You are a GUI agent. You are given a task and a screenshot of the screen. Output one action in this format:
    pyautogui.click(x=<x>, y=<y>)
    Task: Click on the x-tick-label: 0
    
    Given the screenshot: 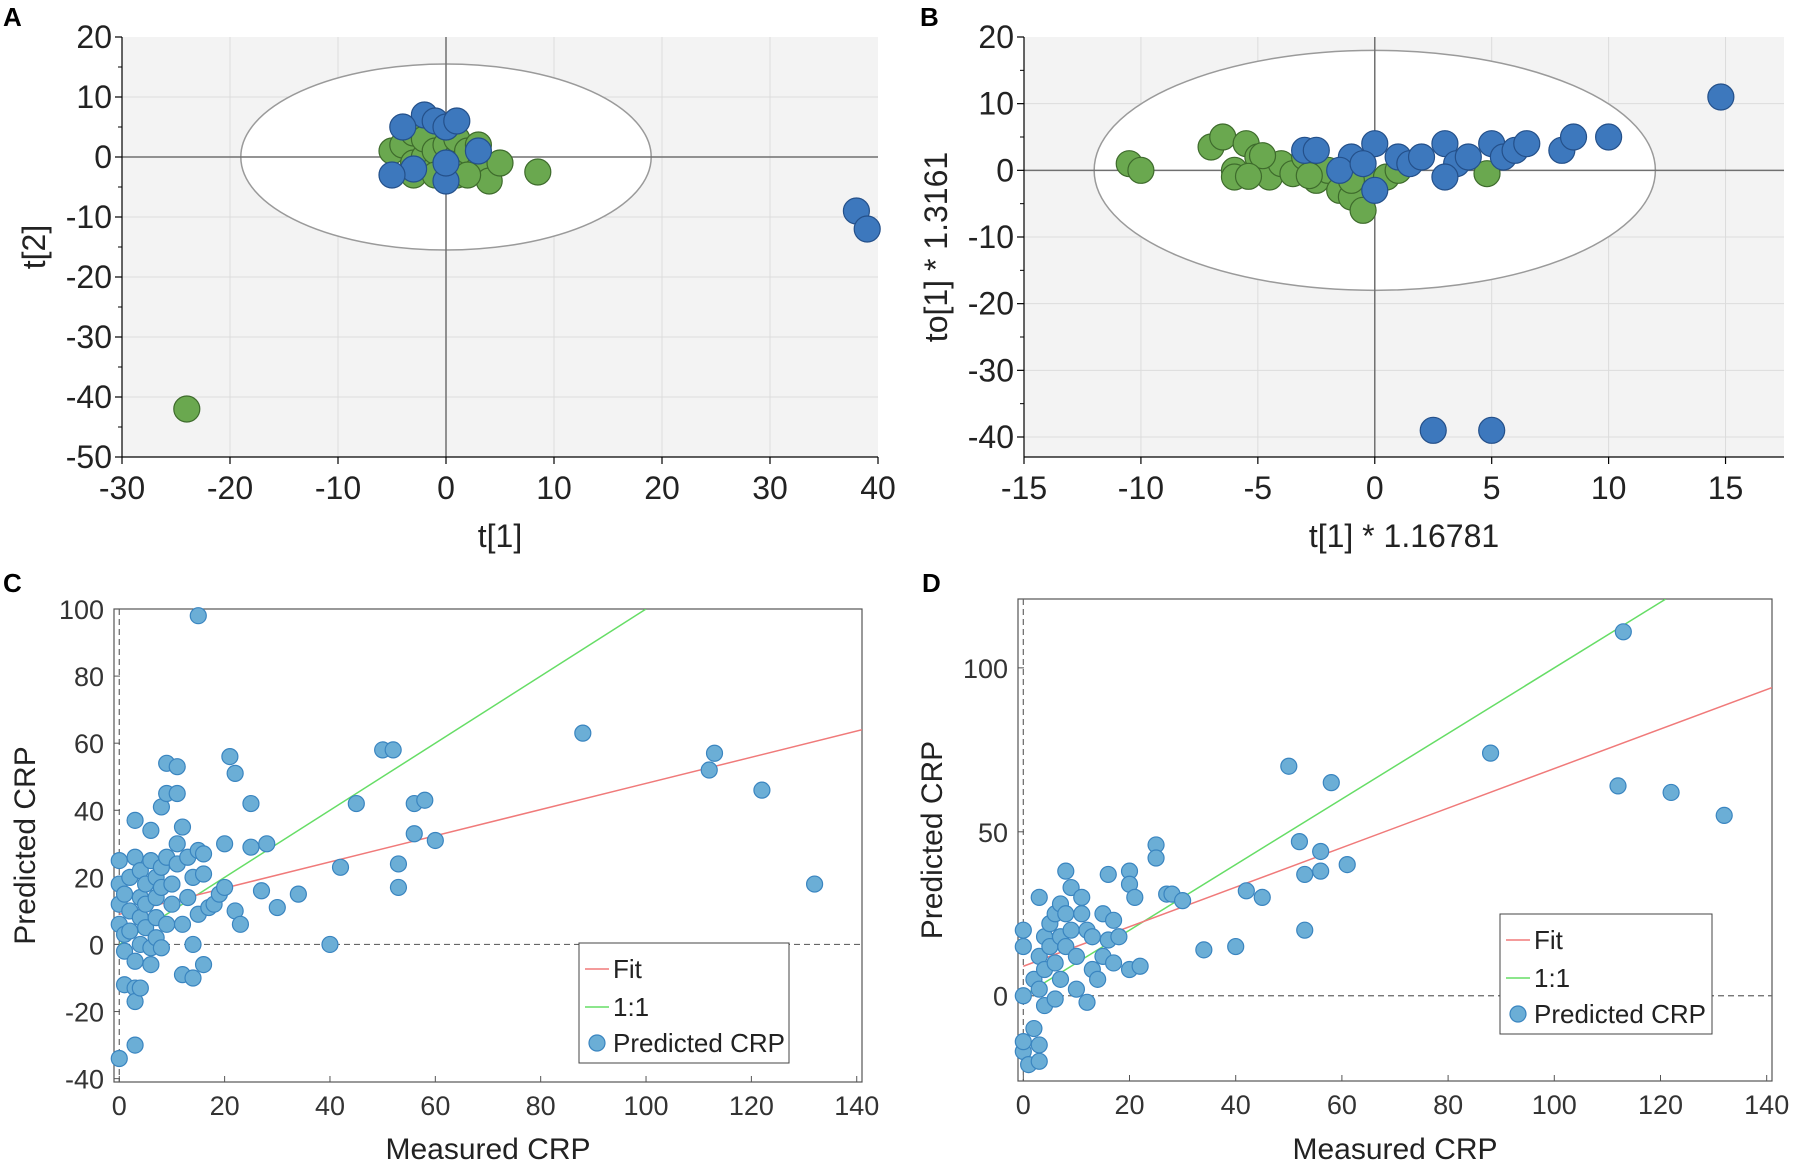 What is the action you would take?
    pyautogui.click(x=1375, y=488)
    